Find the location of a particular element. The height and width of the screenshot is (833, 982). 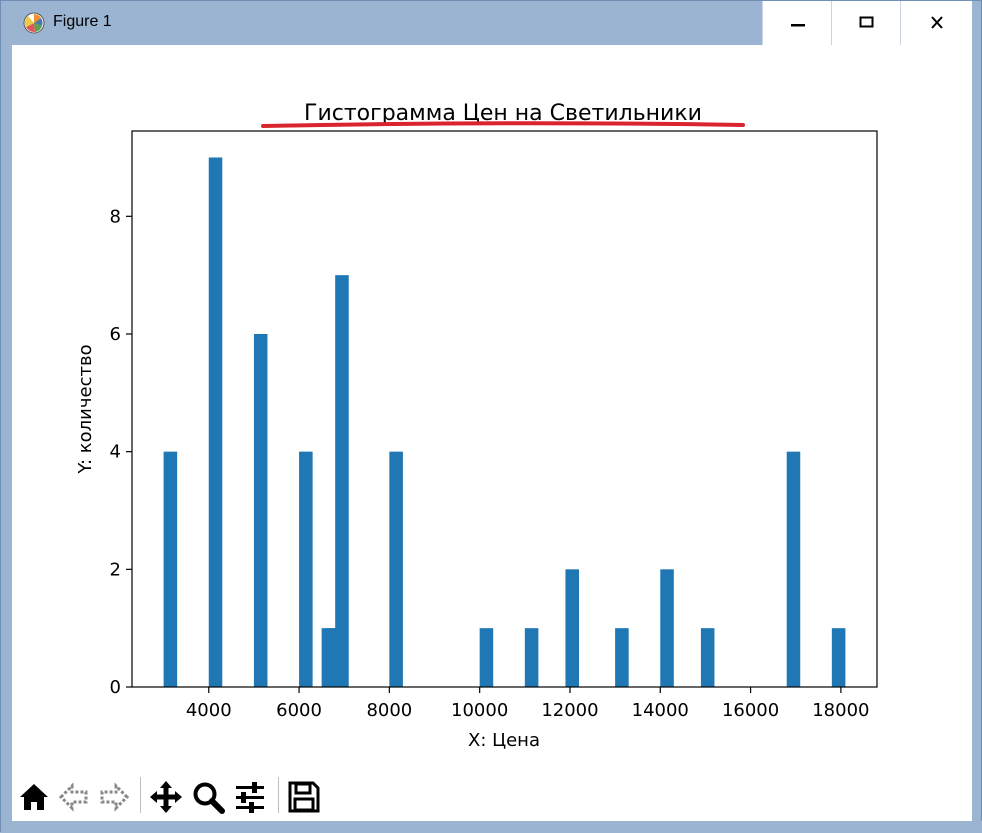

save-floppy-icon is located at coordinates (304, 797).